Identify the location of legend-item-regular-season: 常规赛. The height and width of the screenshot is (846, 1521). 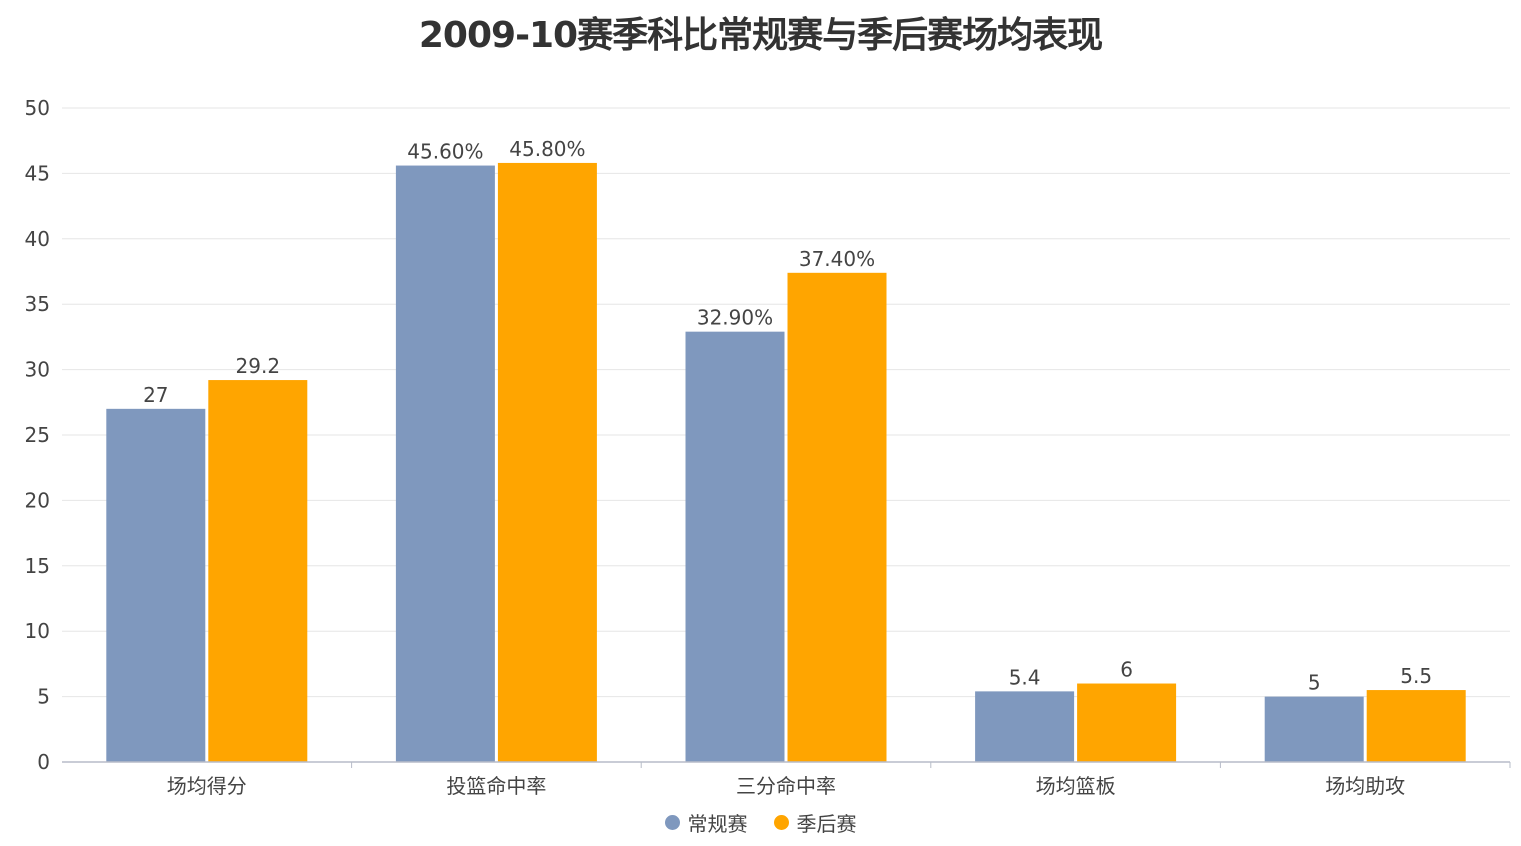
(706, 822).